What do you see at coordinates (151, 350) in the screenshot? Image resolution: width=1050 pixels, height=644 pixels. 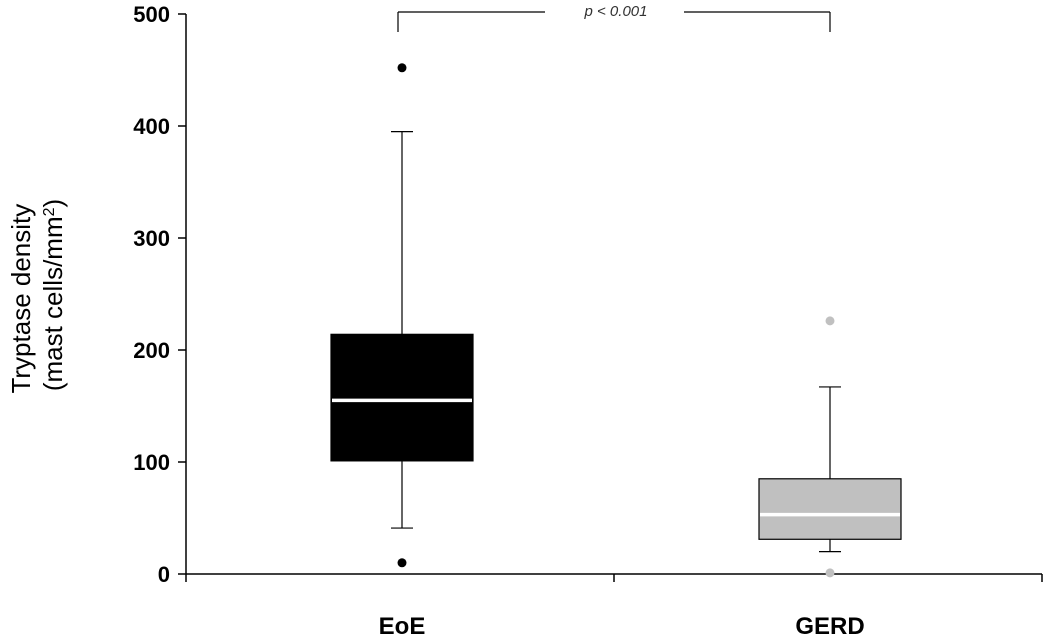 I see `y-tick-label: 200` at bounding box center [151, 350].